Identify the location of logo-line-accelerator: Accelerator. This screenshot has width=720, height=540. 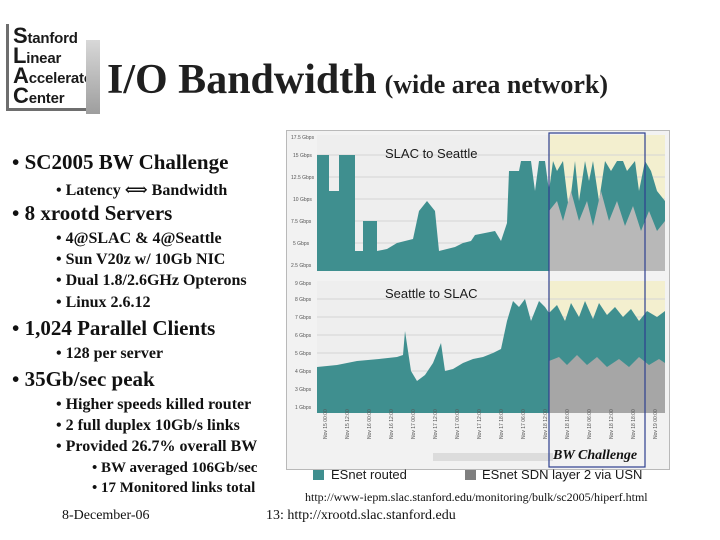
(56, 75).